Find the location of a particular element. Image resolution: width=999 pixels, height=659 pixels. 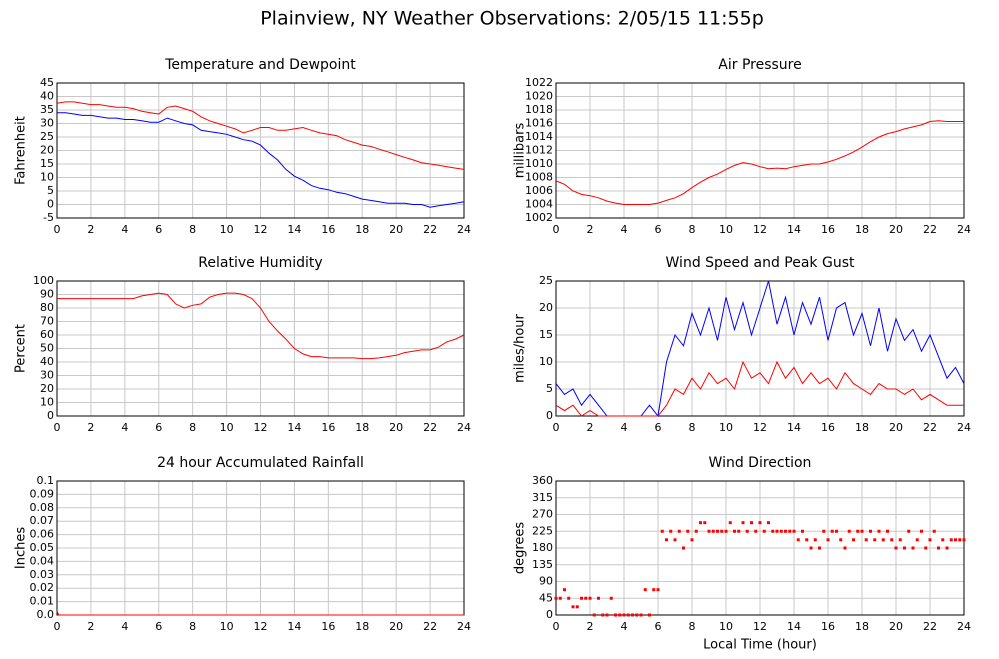

y-tick-label: 5 is located at coordinates (549, 388).